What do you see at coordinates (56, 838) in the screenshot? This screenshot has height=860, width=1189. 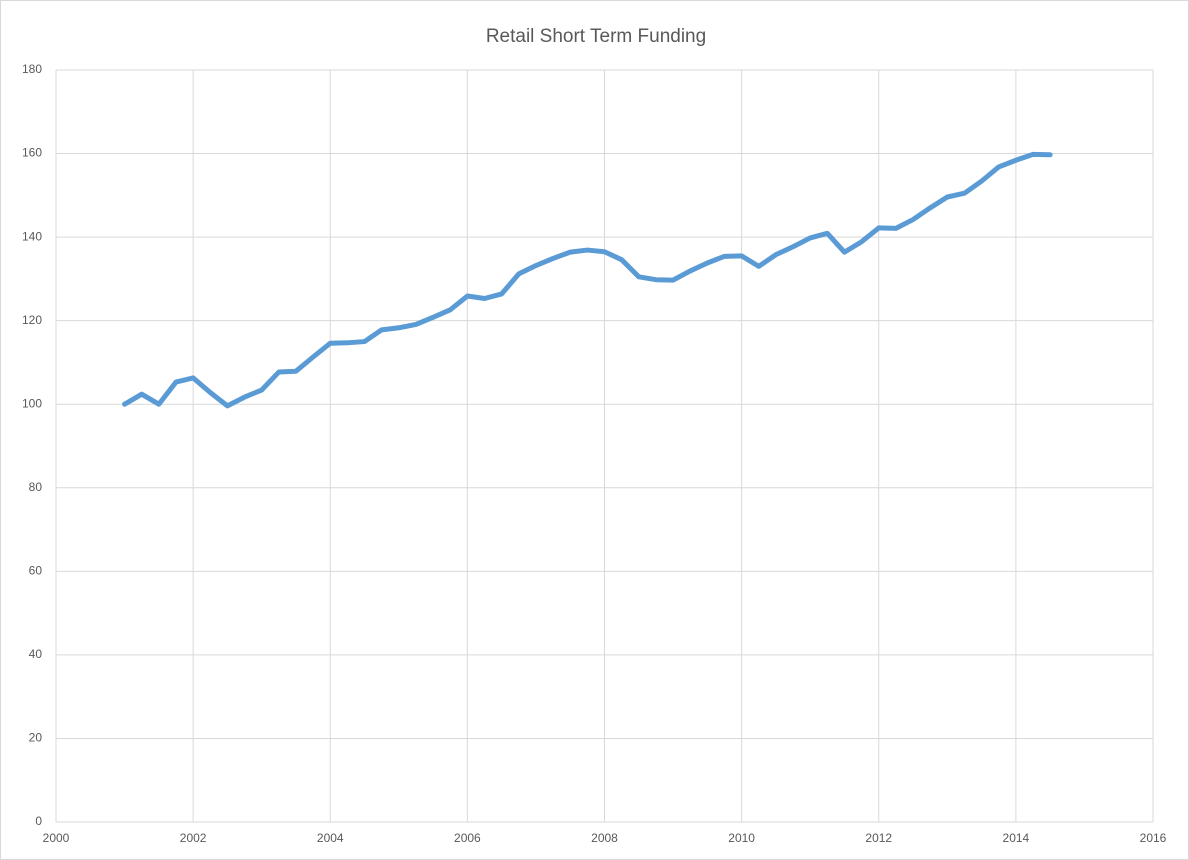 I see `x-tick-label: 2000` at bounding box center [56, 838].